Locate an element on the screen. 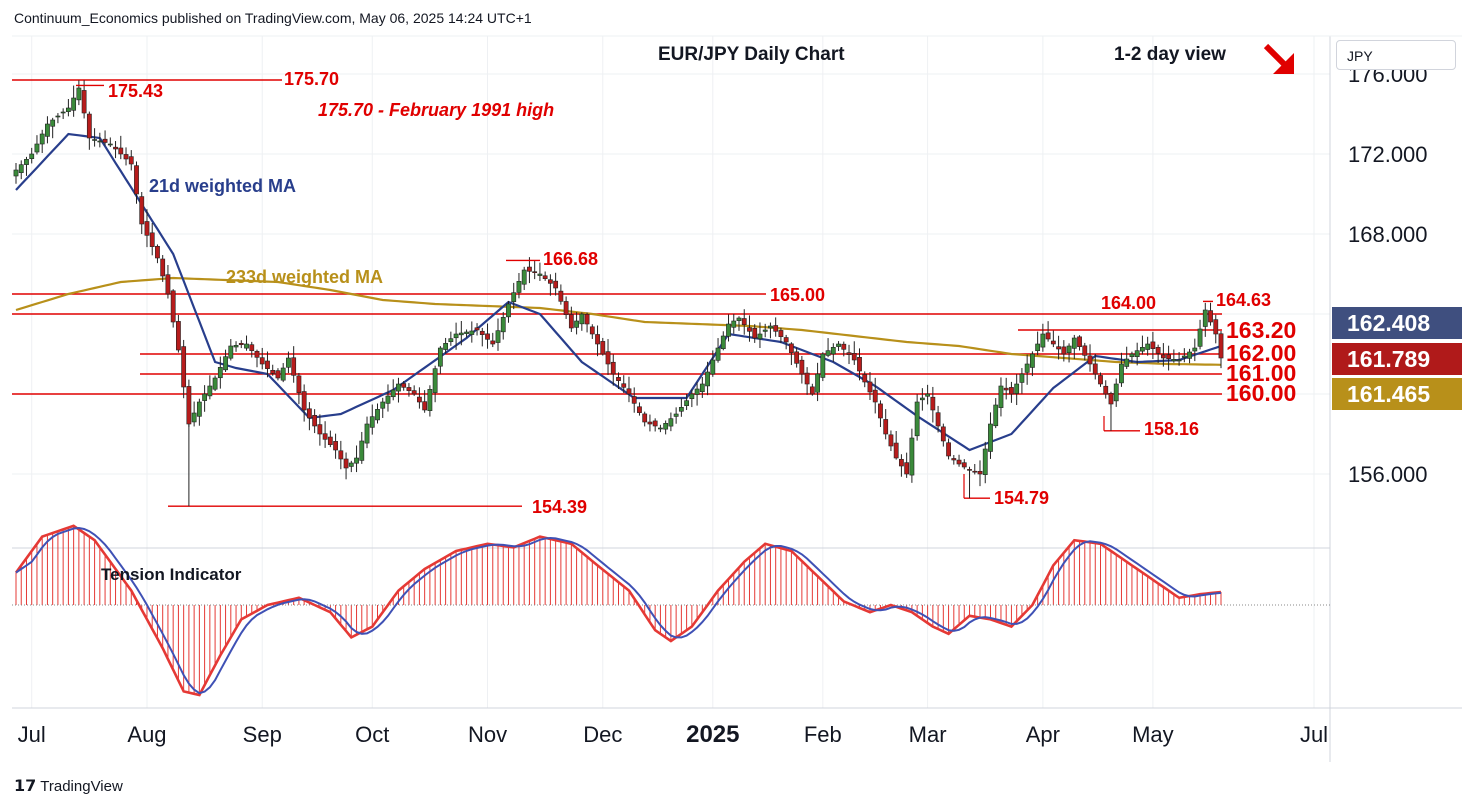 The image size is (1474, 808). footer-brand: TradingView is located at coordinates (81, 786).